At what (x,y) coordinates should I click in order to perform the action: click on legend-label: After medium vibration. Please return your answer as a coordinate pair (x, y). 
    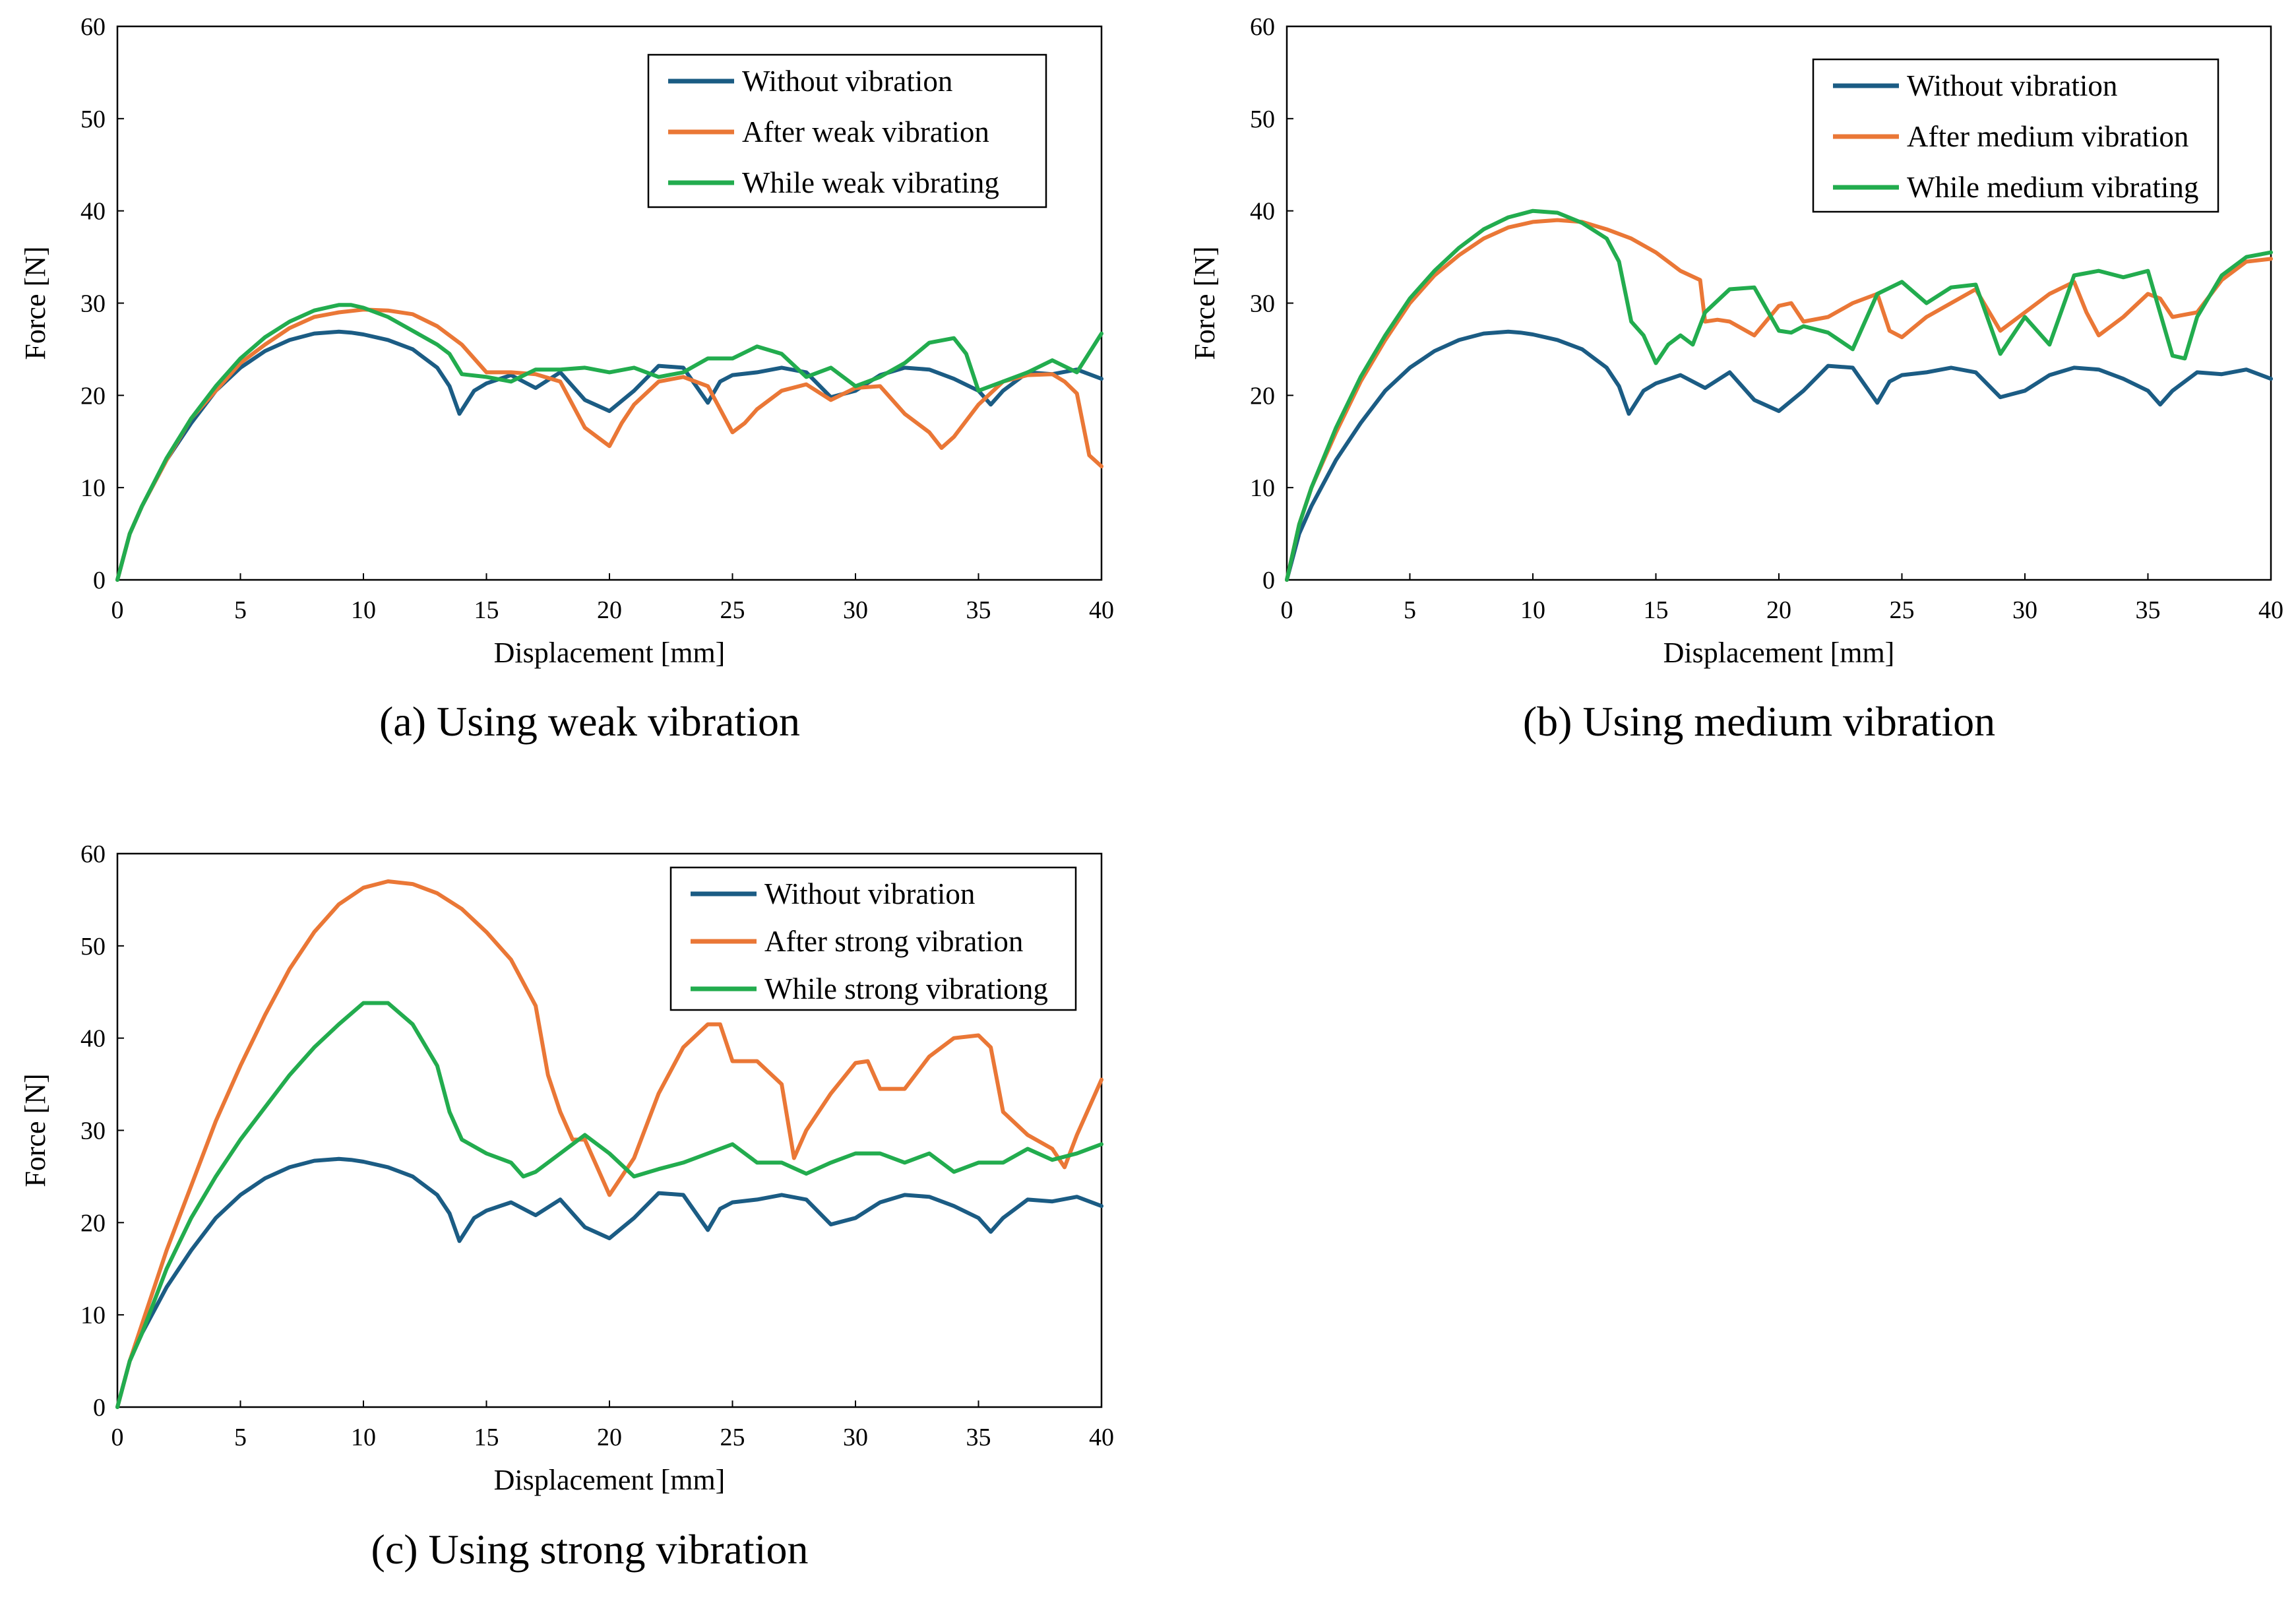
    Looking at the image, I should click on (2048, 136).